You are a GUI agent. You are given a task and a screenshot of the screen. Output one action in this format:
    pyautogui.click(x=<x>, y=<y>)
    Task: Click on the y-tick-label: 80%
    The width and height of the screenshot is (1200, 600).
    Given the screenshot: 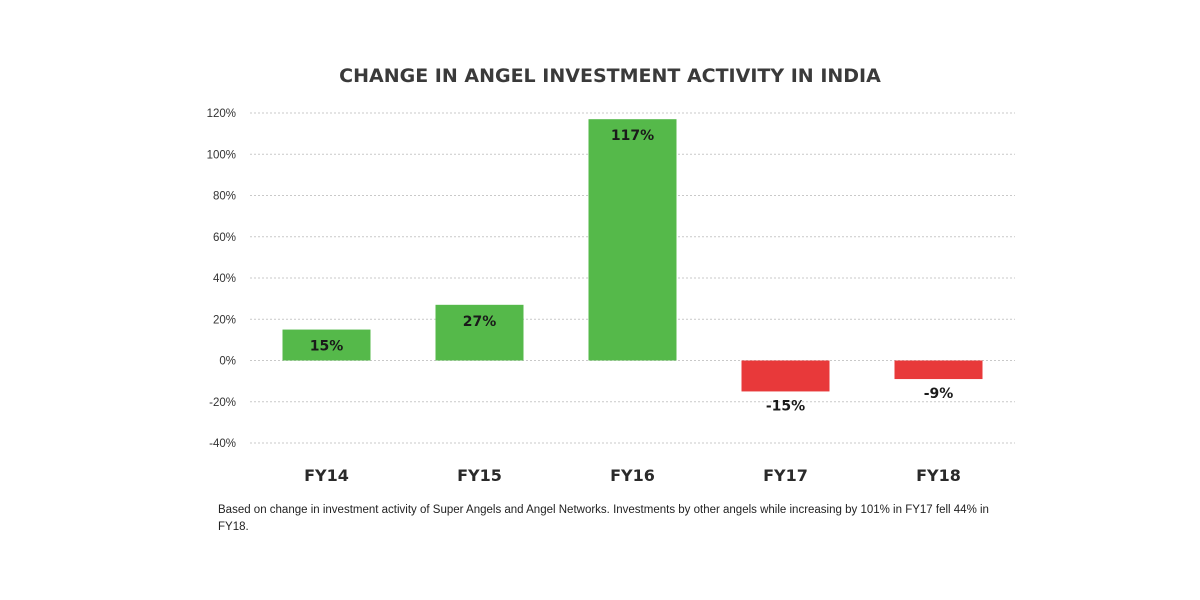 What is the action you would take?
    pyautogui.click(x=224, y=197)
    